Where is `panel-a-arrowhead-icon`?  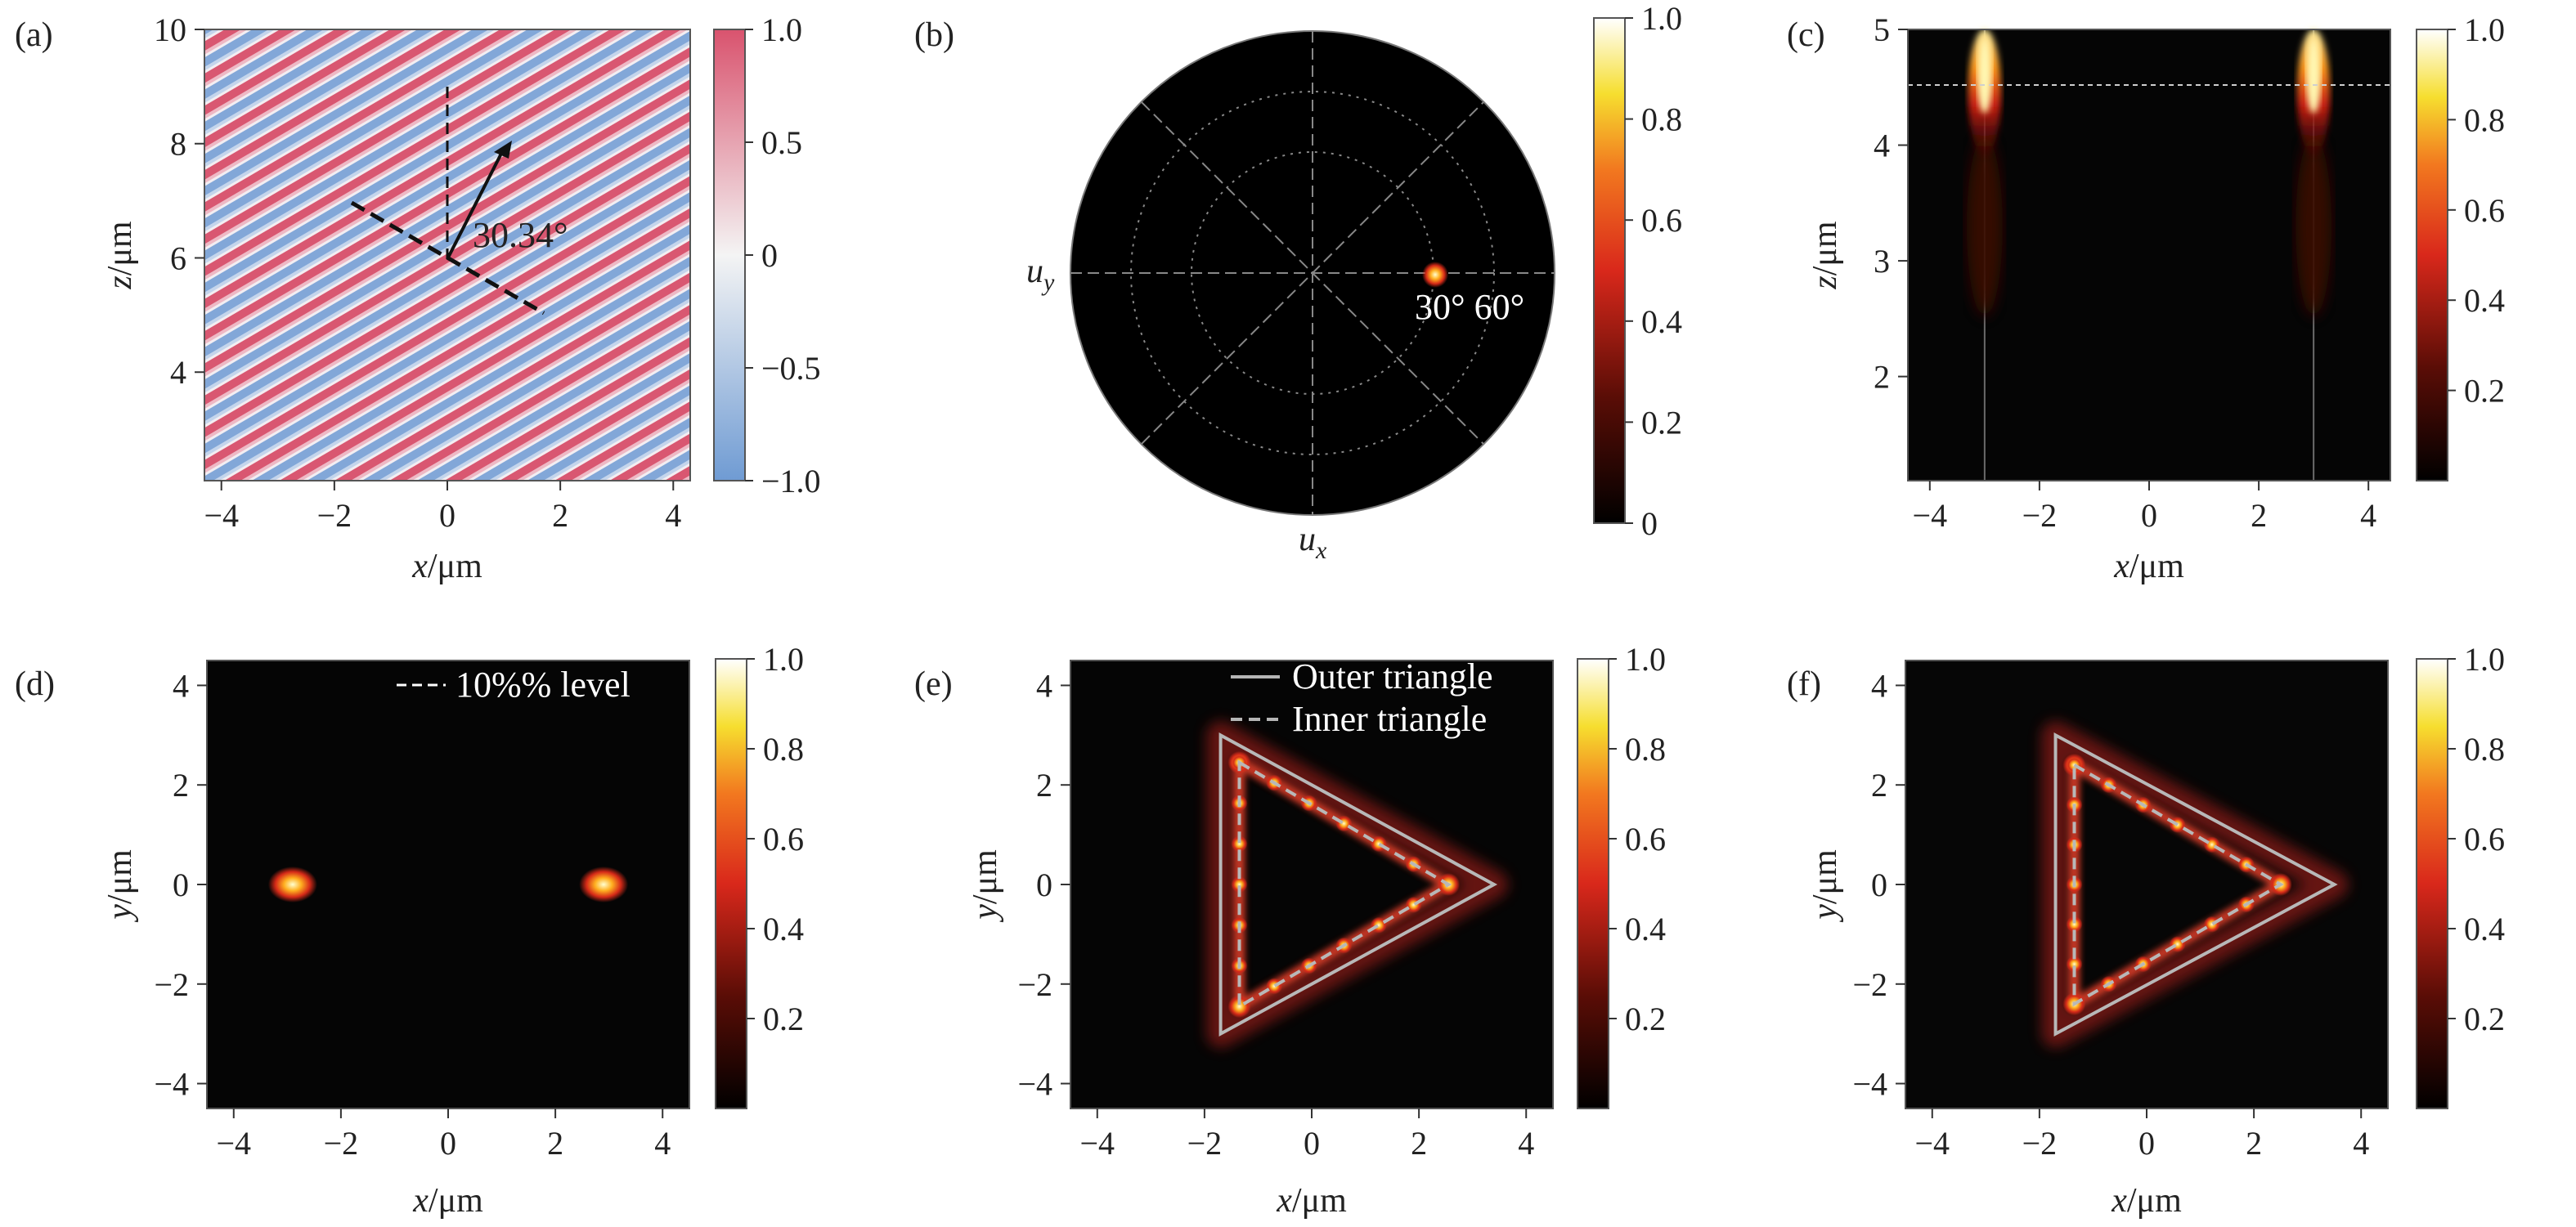
panel-a-arrowhead-icon is located at coordinates (503, 150).